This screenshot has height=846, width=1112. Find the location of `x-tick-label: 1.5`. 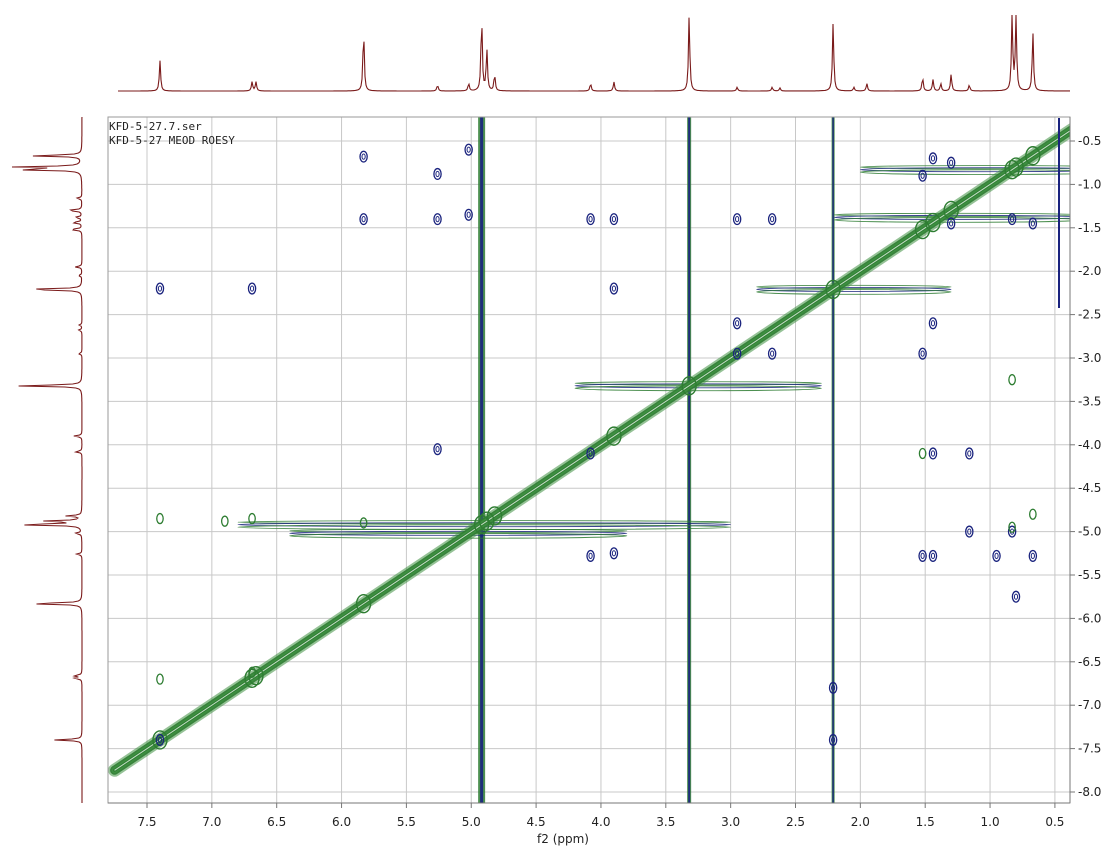

x-tick-label: 1.5 is located at coordinates (925, 822).